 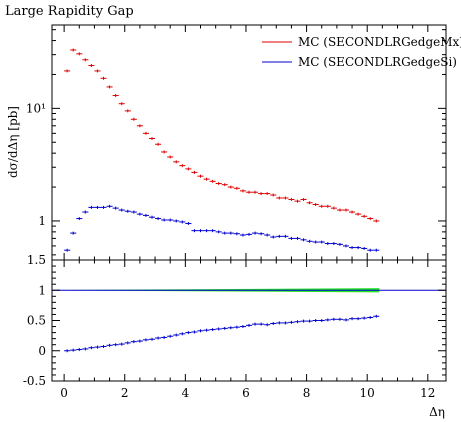 I want to click on x-tick-label: 6, so click(x=246, y=393).